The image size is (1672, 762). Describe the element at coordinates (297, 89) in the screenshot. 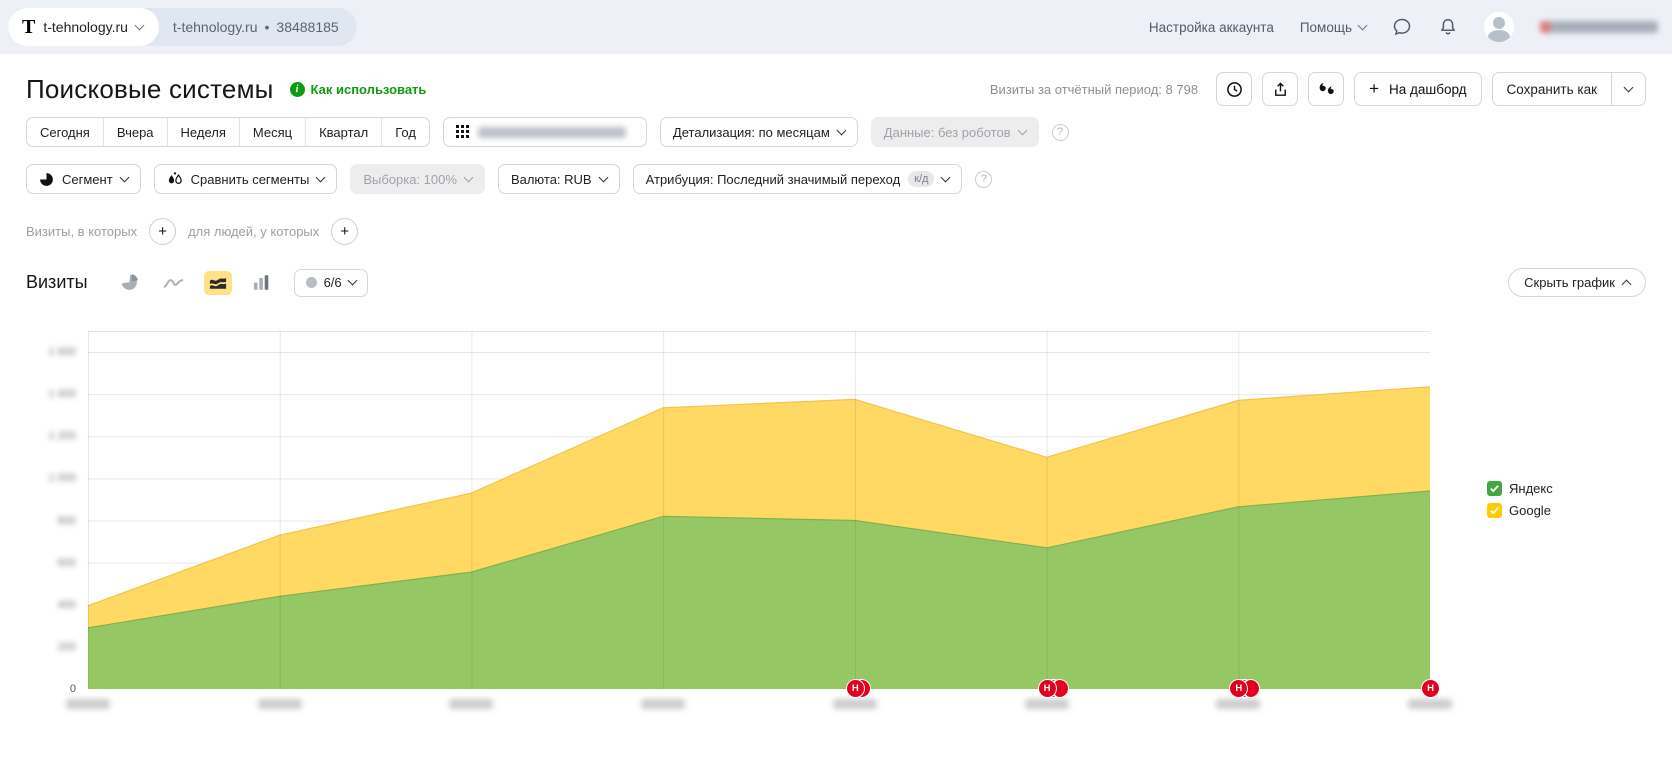

I see `info-icon: i` at that location.